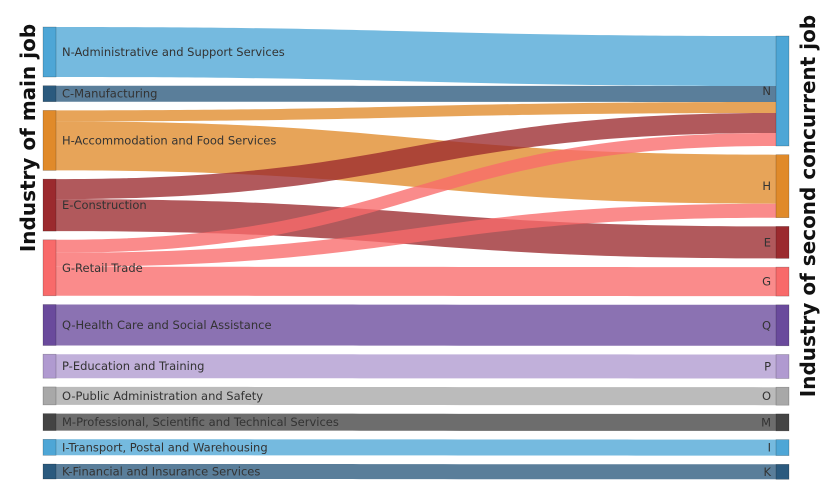  I want to click on link-P-to-P, so click(416, 366).